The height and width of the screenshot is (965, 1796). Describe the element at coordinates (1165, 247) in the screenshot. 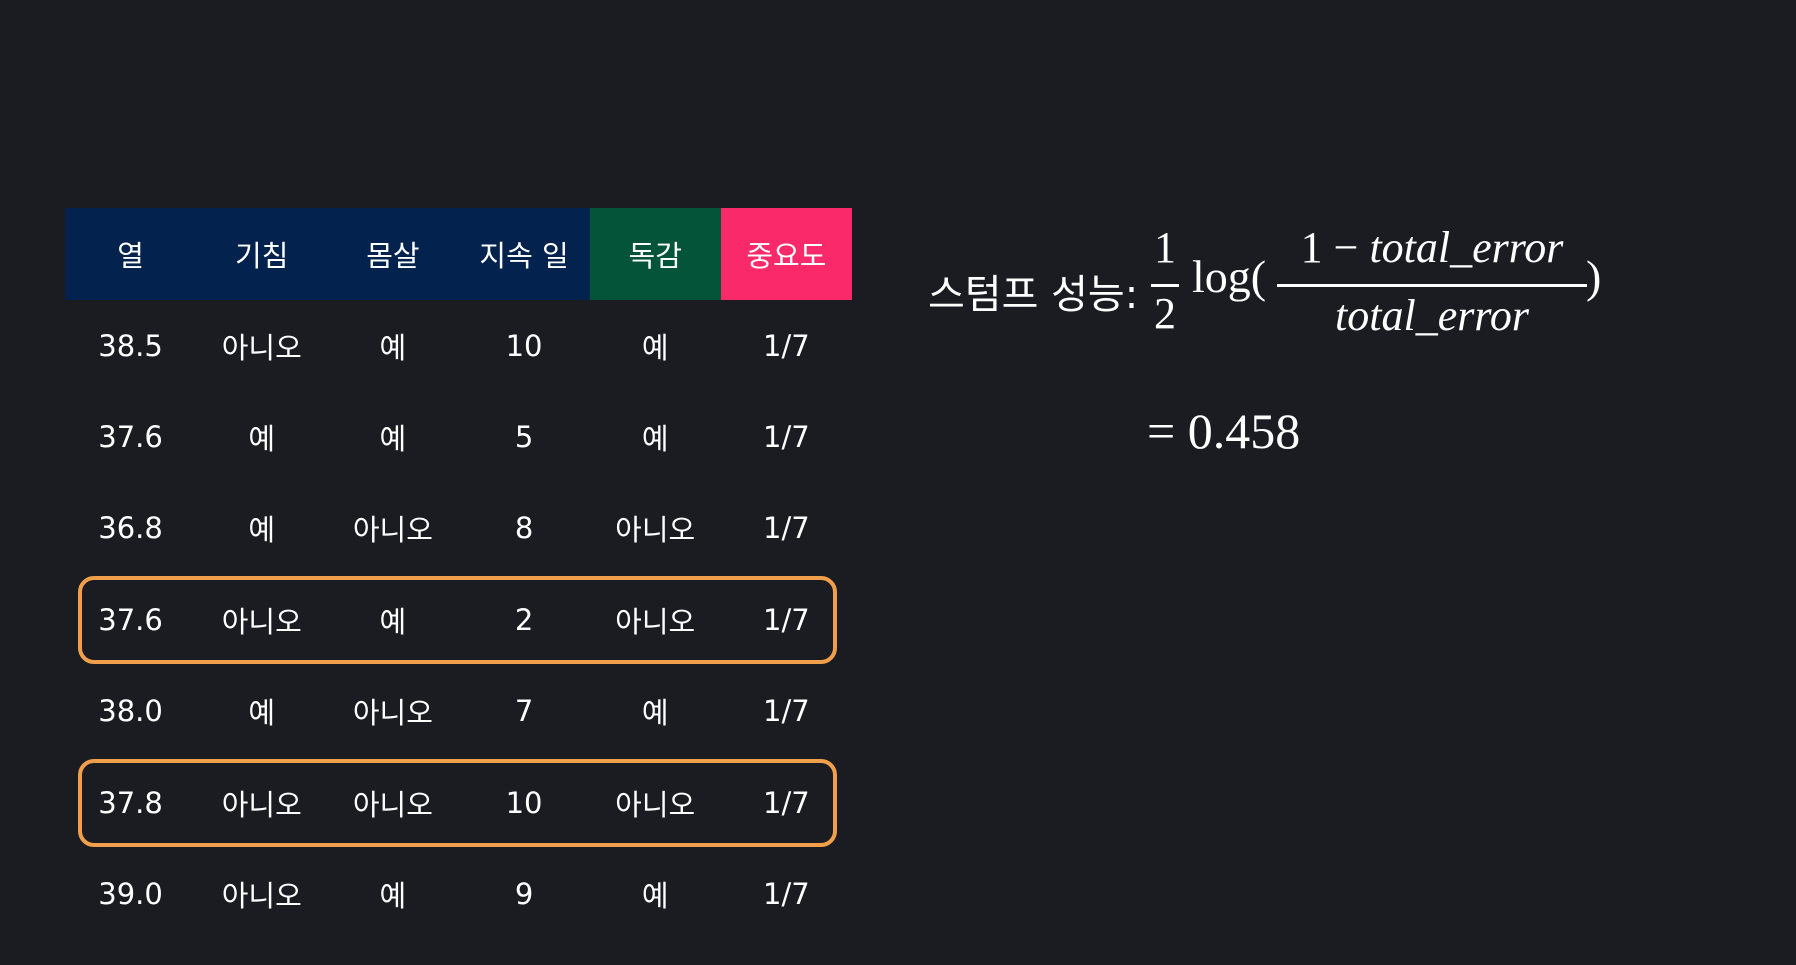

I see `half-numerator: 1` at that location.